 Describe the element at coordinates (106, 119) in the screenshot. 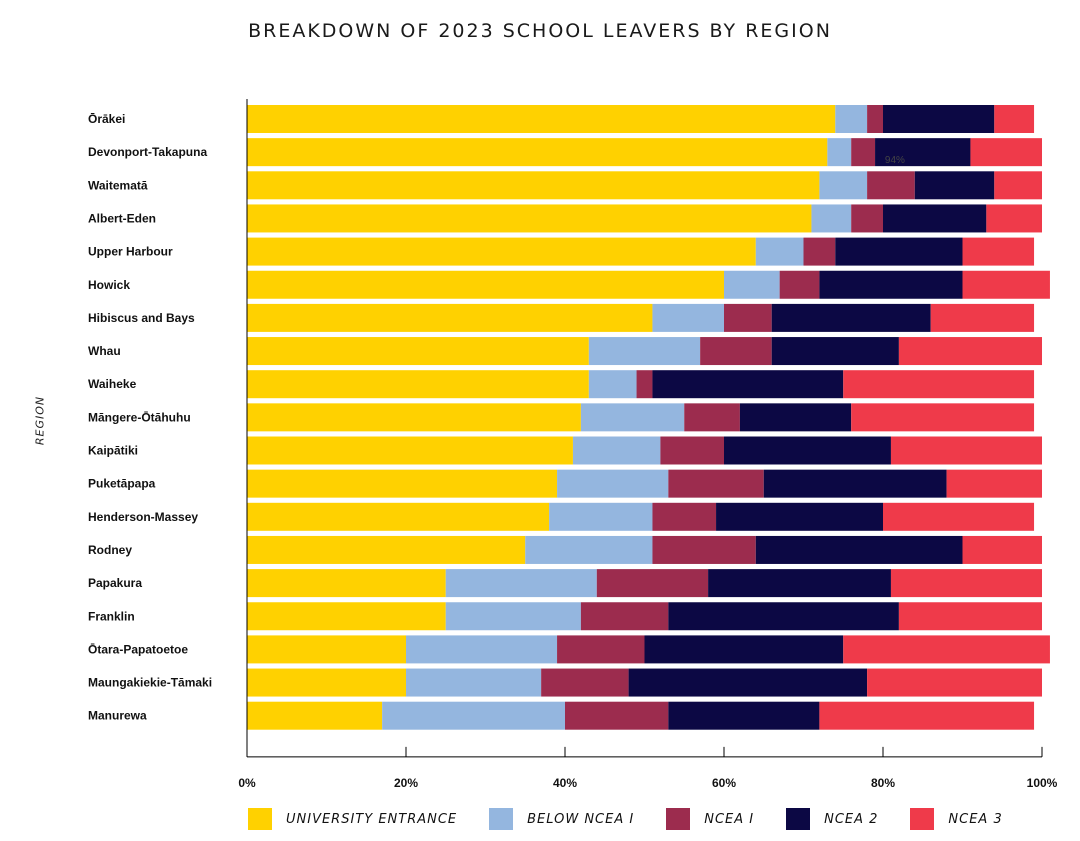

I see `category-label: Ōrākei` at that location.